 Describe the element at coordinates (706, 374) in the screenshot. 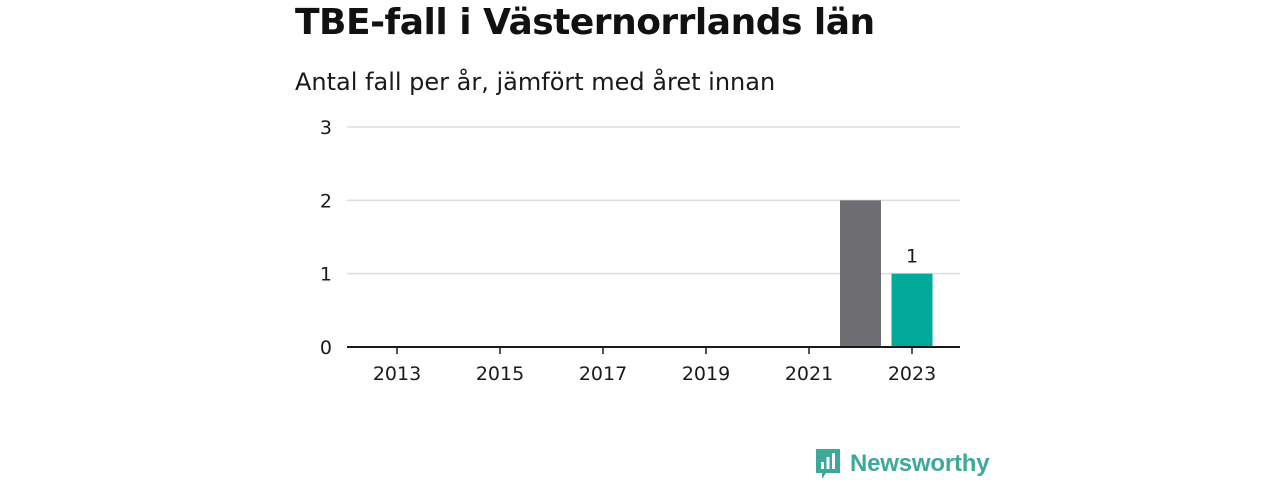

I see `x-tick-label: 2019` at that location.